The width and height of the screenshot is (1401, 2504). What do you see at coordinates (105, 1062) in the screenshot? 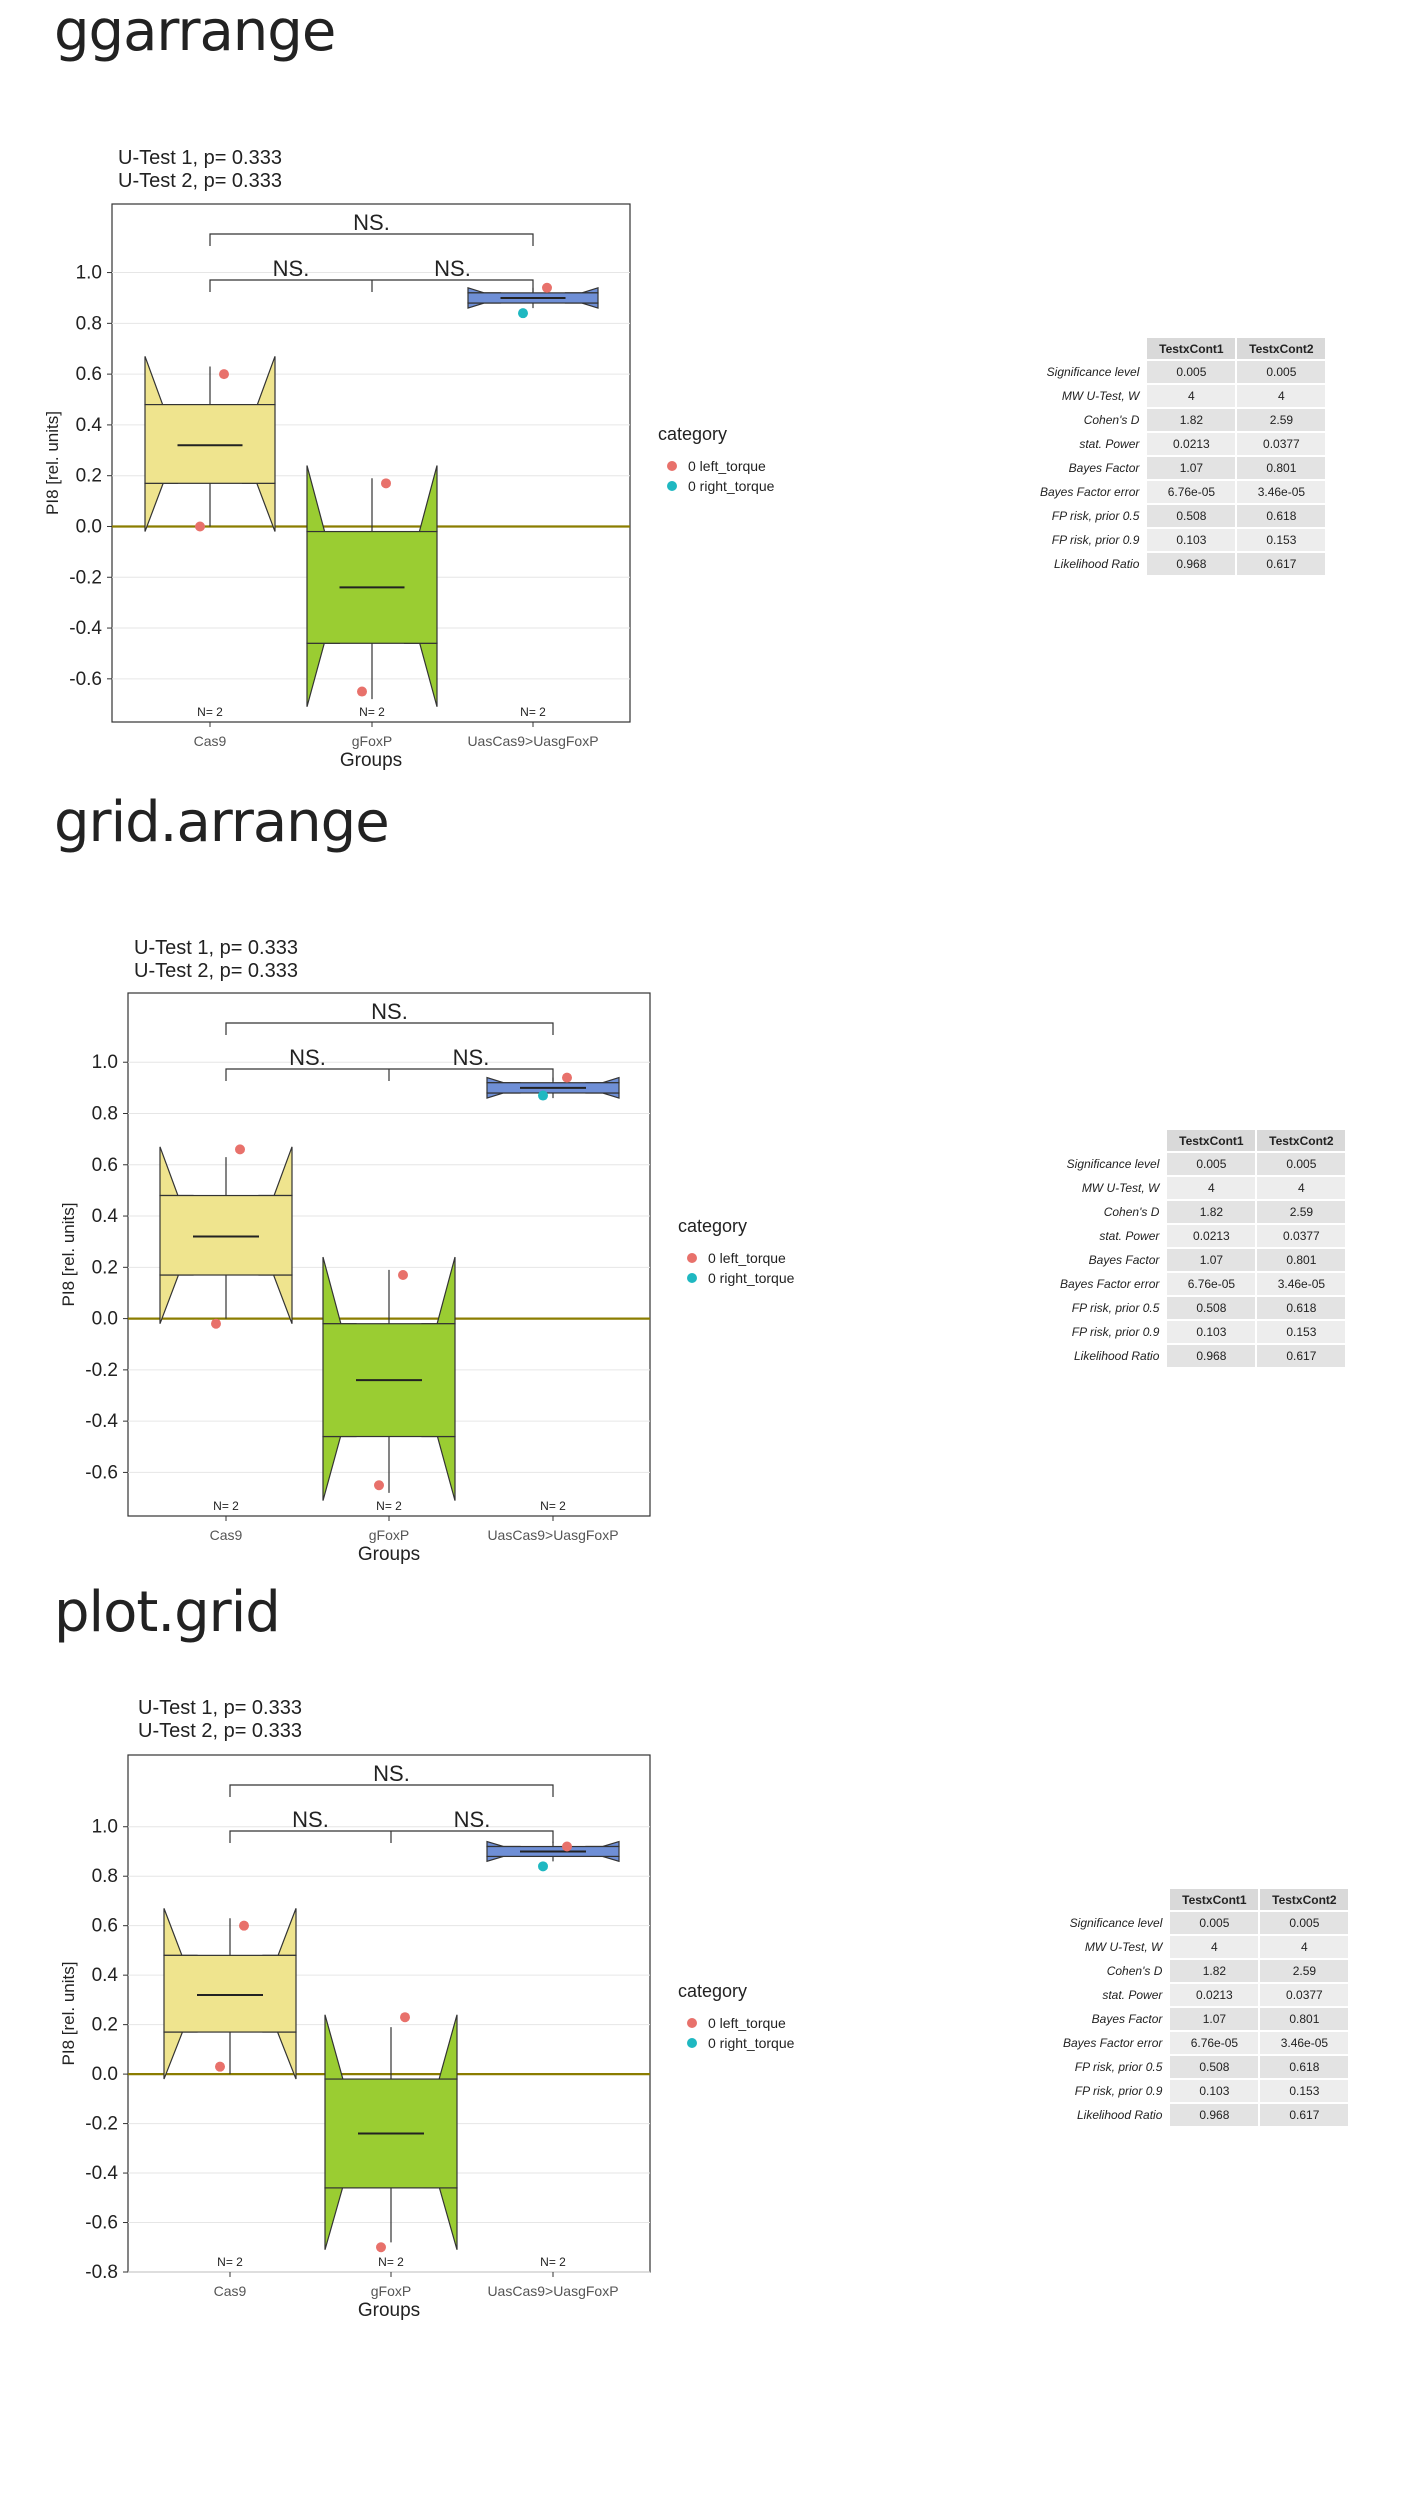
I see `y-tick-label: 1.0` at bounding box center [105, 1062].